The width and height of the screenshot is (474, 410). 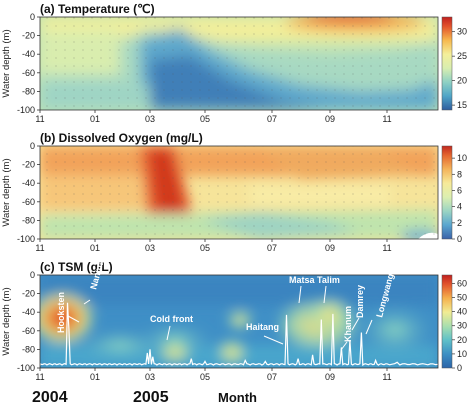 I want to click on year-label-2004: 2004, so click(x=50, y=397).